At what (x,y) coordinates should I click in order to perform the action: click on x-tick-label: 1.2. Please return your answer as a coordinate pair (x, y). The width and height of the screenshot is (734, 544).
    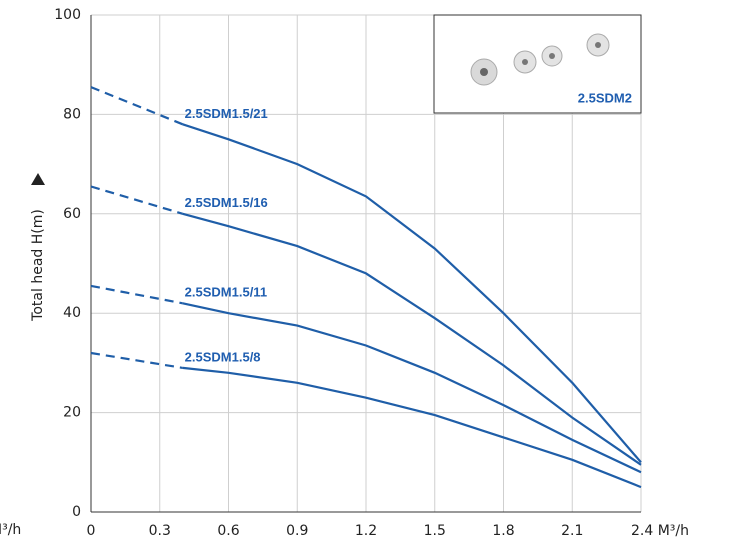
    Looking at the image, I should click on (366, 531).